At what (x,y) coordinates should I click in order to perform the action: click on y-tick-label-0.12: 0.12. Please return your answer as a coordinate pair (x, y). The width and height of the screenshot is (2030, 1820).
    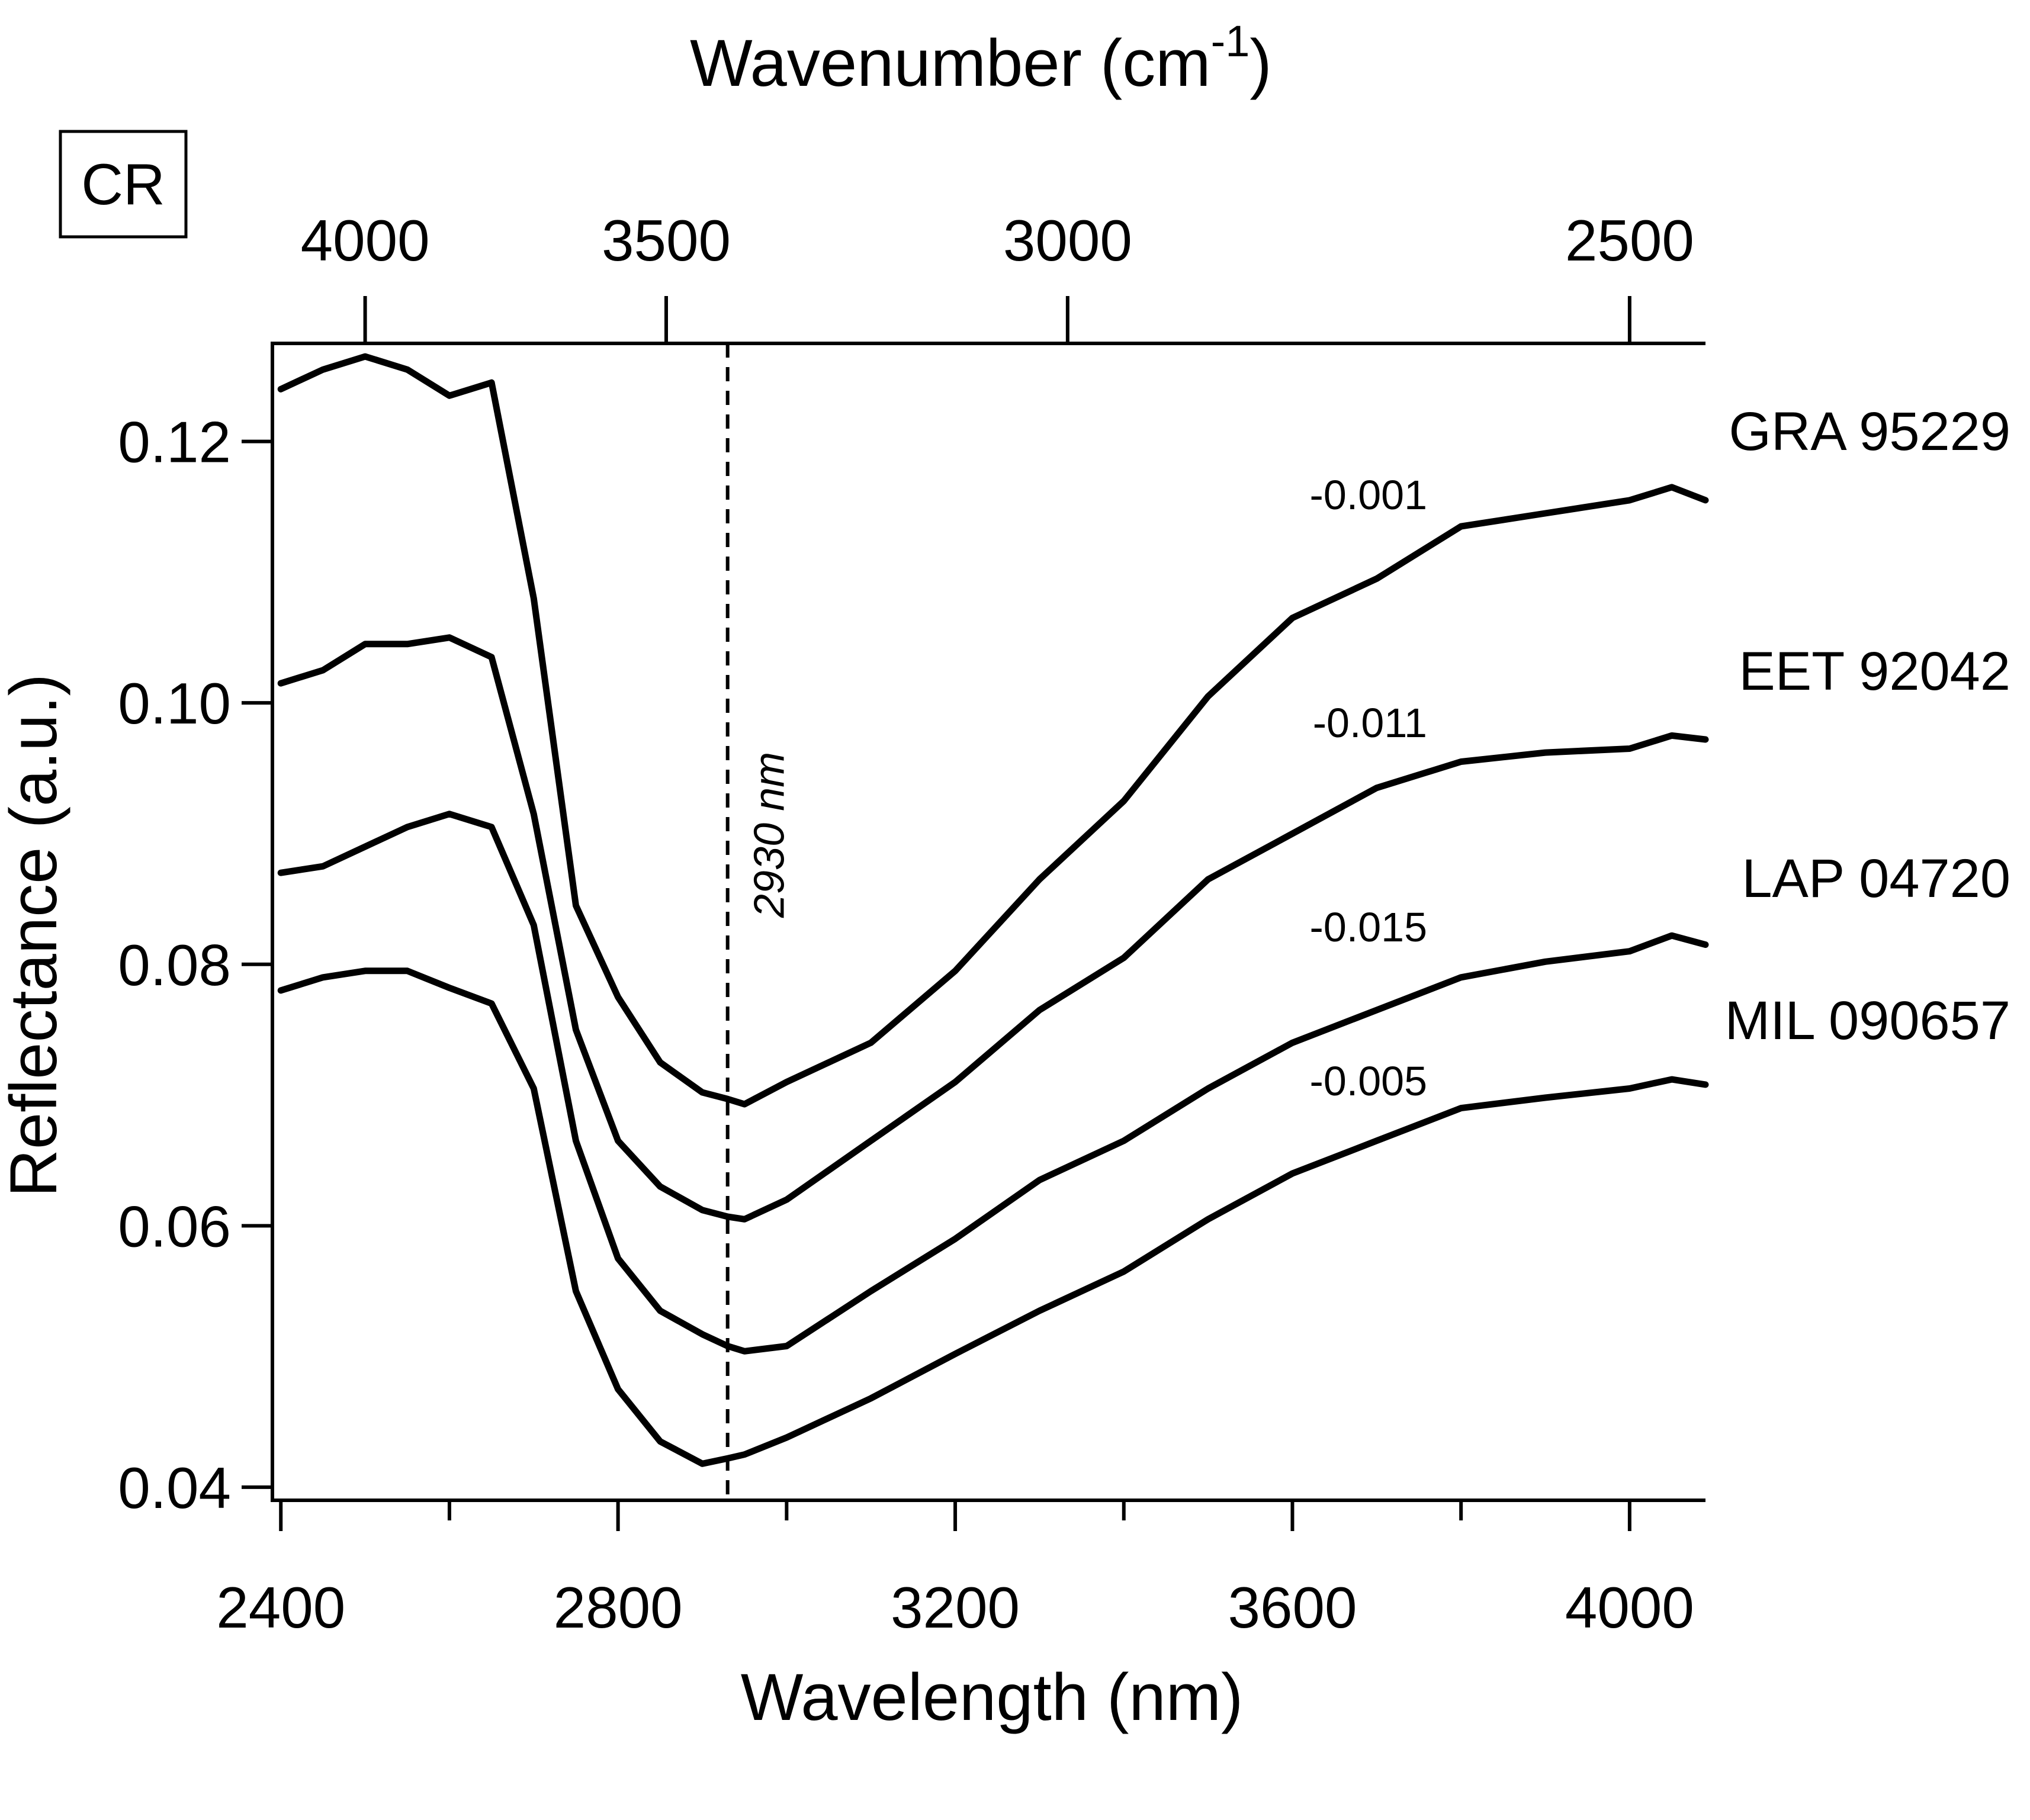
    Looking at the image, I should click on (175, 443).